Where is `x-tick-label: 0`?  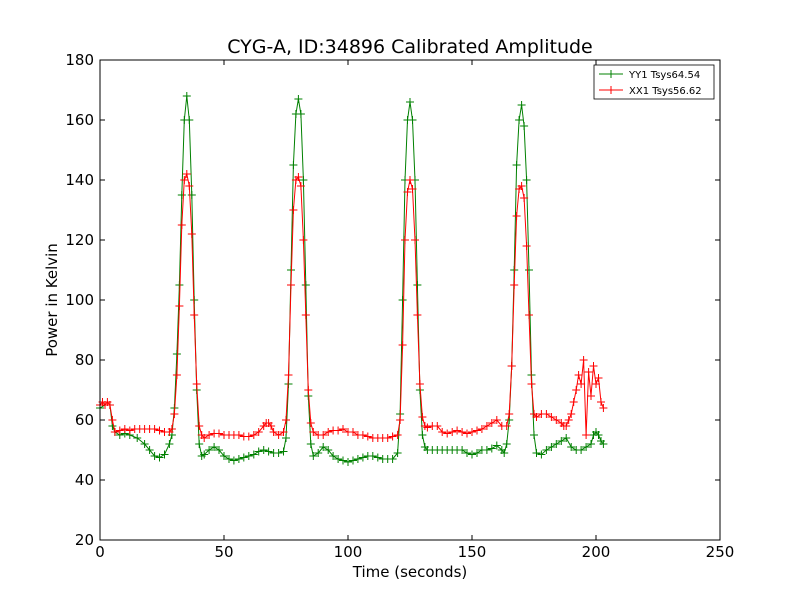 x-tick-label: 0 is located at coordinates (100, 552).